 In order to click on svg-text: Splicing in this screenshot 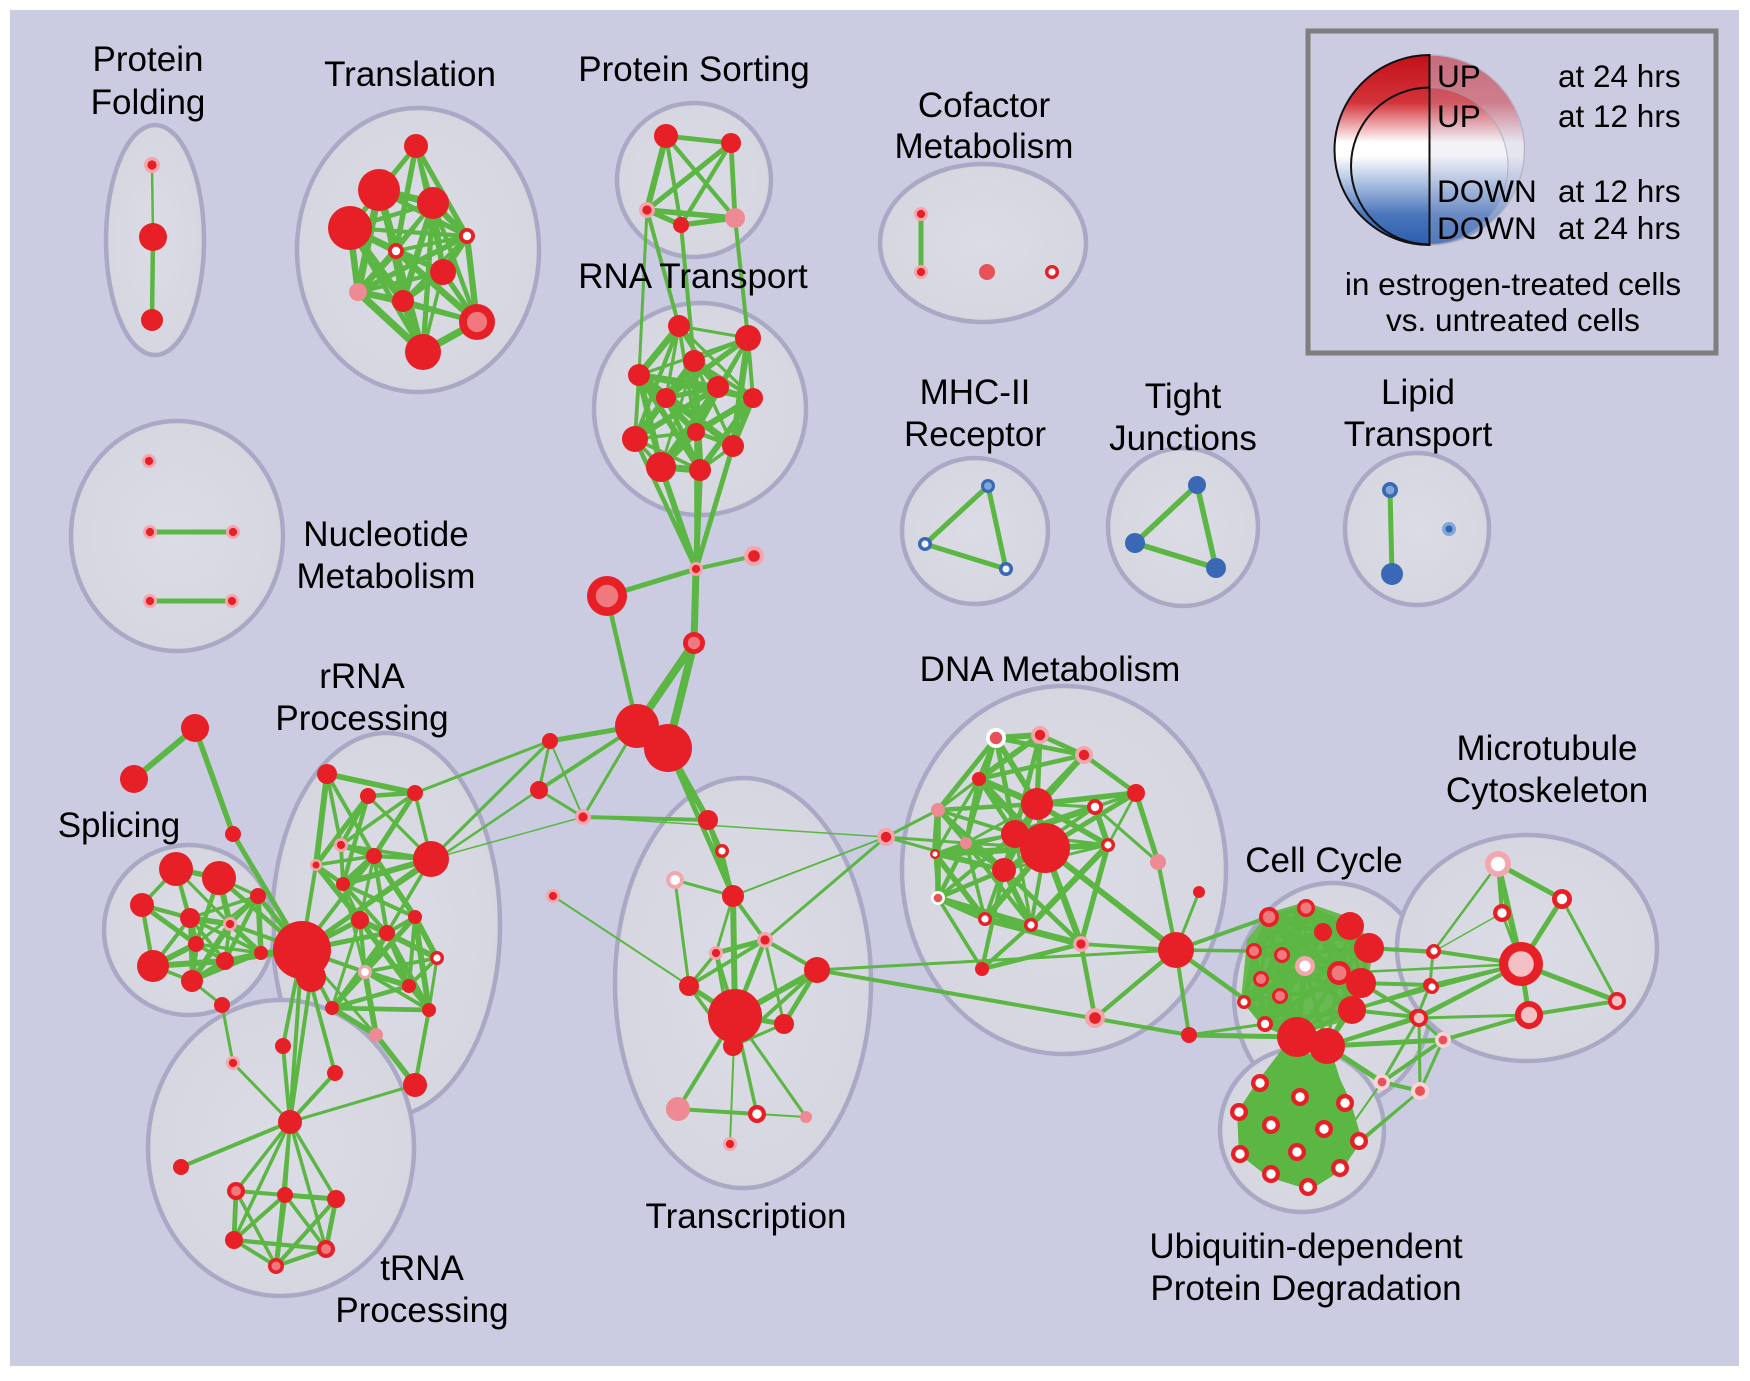, I will do `click(119, 825)`.